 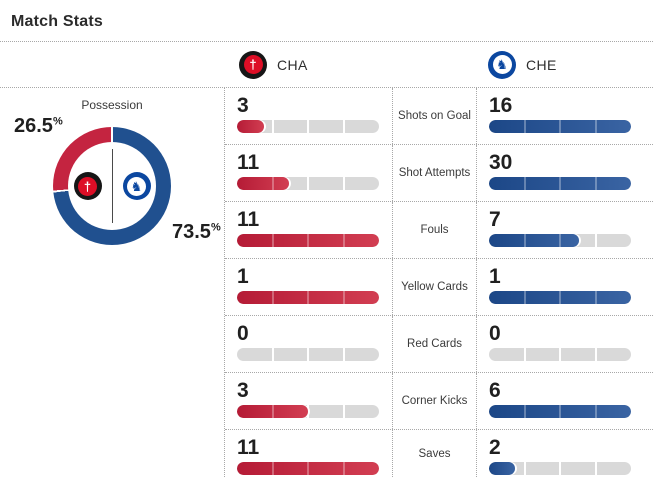 What do you see at coordinates (273, 64) in the screenshot?
I see `team-home: † CHA` at bounding box center [273, 64].